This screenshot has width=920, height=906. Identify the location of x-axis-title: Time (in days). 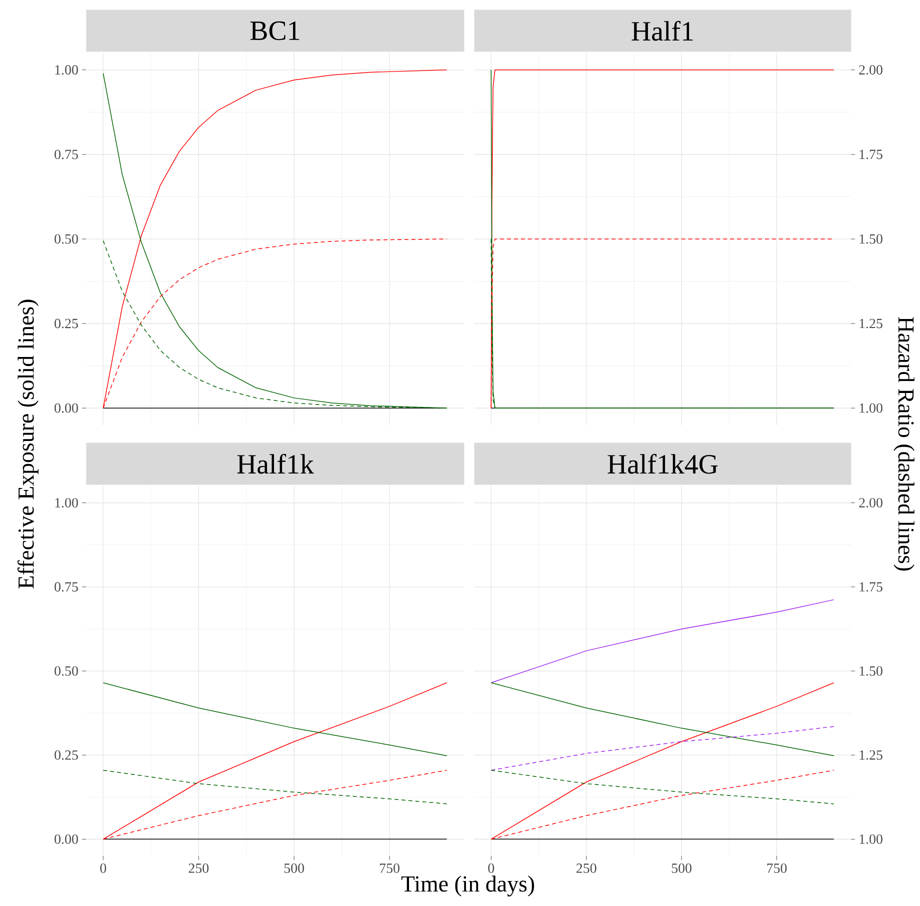
(467, 886).